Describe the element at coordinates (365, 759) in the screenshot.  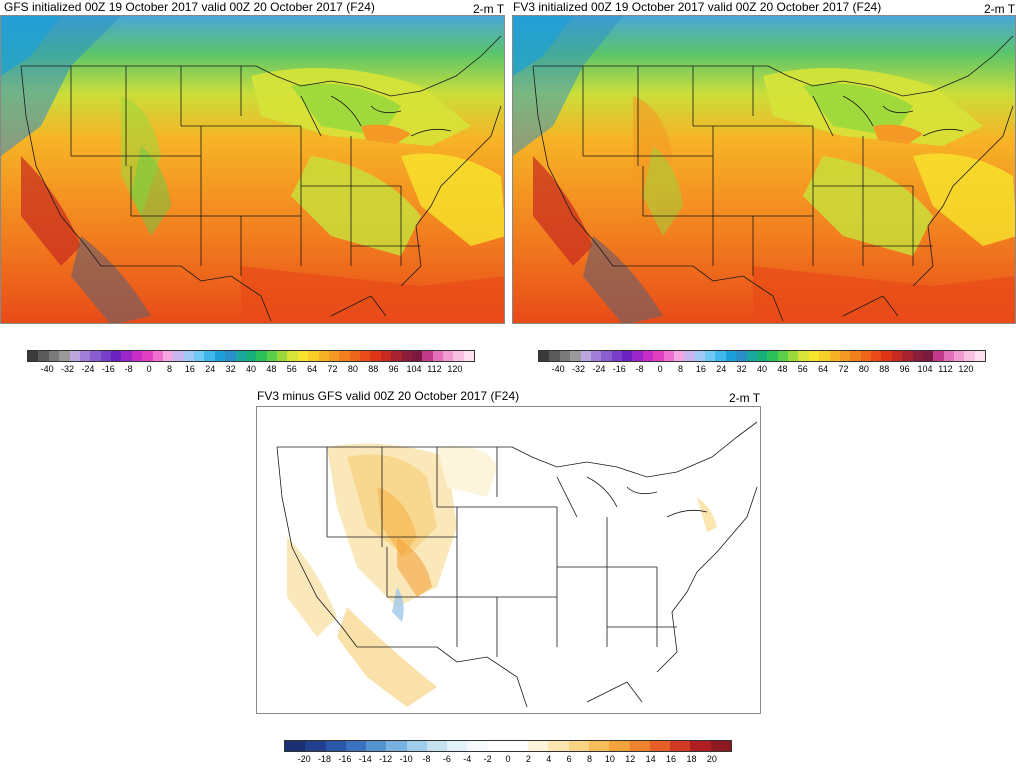
I see `diff-colorbar-tick-label: -14` at that location.